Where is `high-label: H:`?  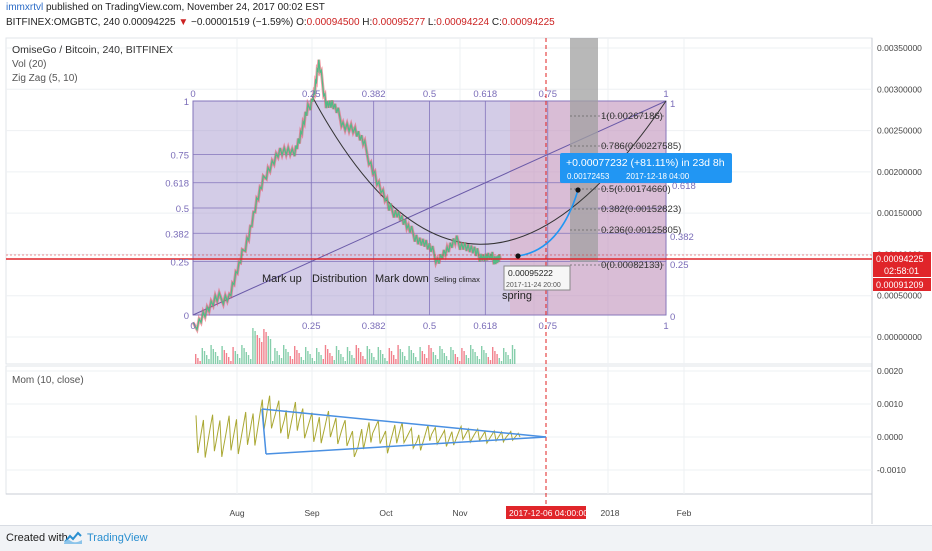 high-label: H: is located at coordinates (367, 22).